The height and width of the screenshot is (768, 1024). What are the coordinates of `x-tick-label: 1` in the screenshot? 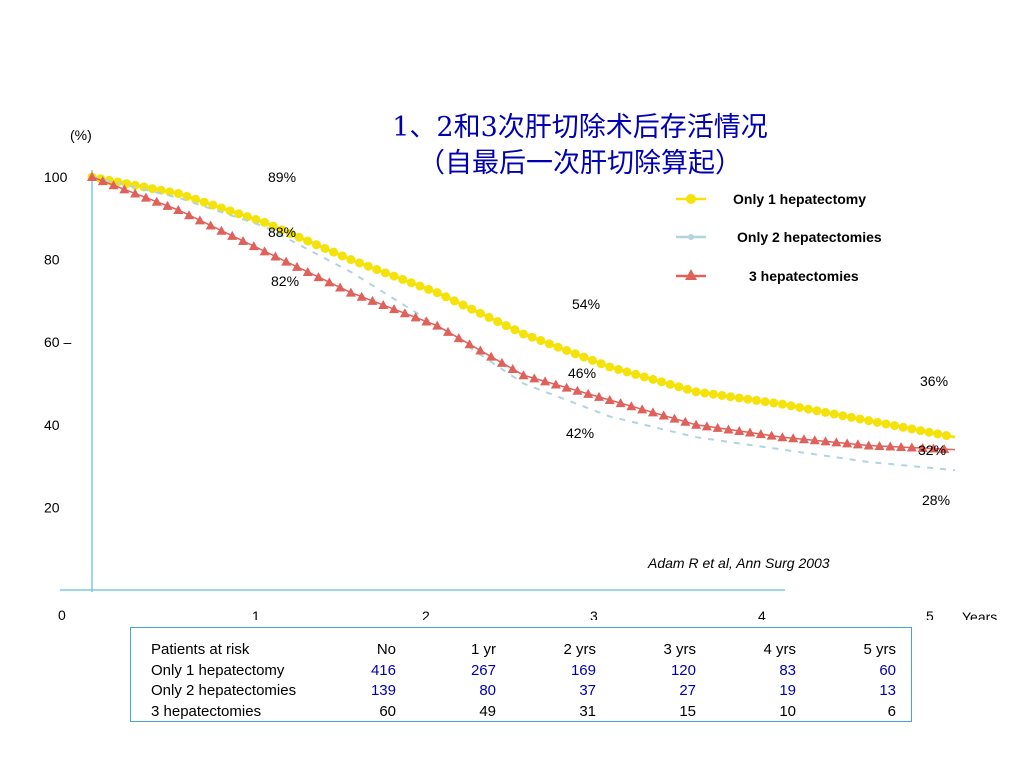 It's located at (256, 614).